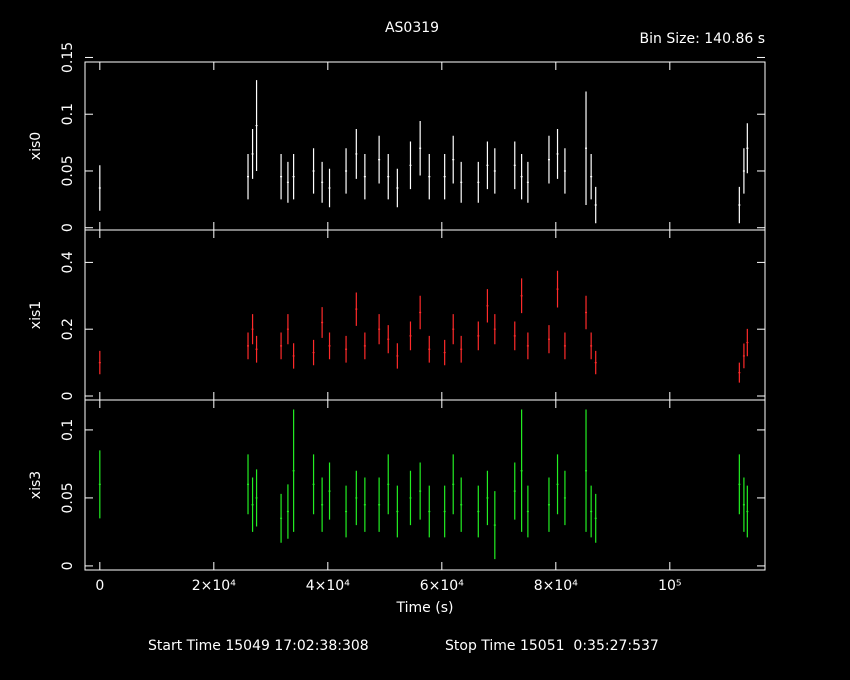  Describe the element at coordinates (36, 485) in the screenshot. I see `y-axis-label: xis3` at that location.